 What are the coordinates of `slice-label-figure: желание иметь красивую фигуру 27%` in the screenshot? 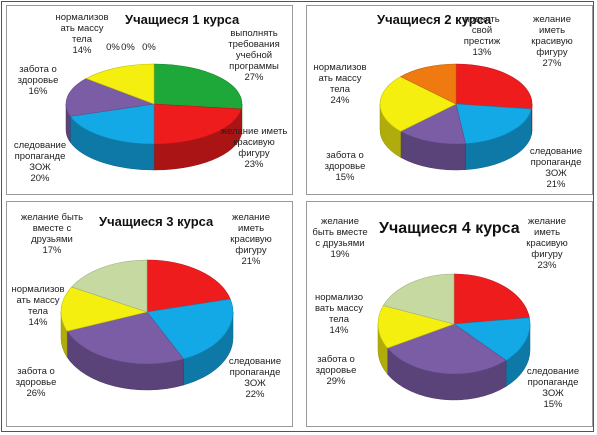 It's located at (552, 41).